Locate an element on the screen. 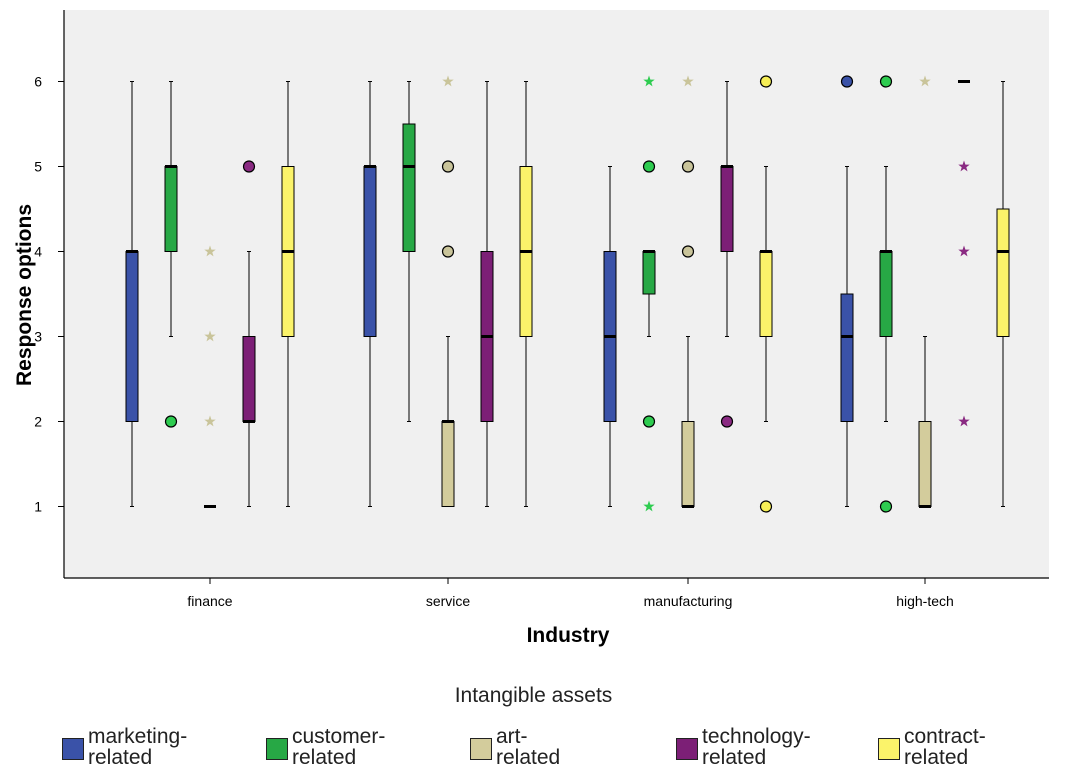 Image resolution: width=1067 pixels, height=776 pixels. legend-item: marketing-related is located at coordinates (135, 747).